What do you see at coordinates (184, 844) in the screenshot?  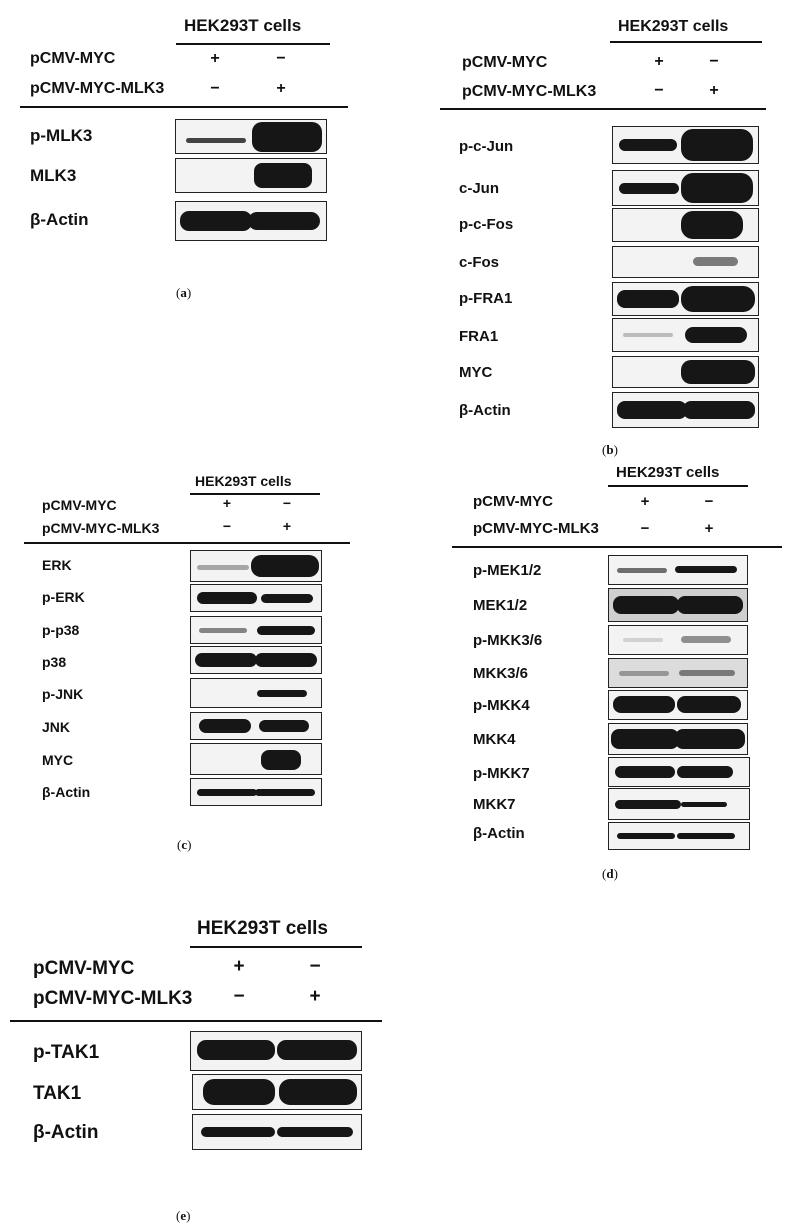 I see `panel-caption: (c)` at bounding box center [184, 844].